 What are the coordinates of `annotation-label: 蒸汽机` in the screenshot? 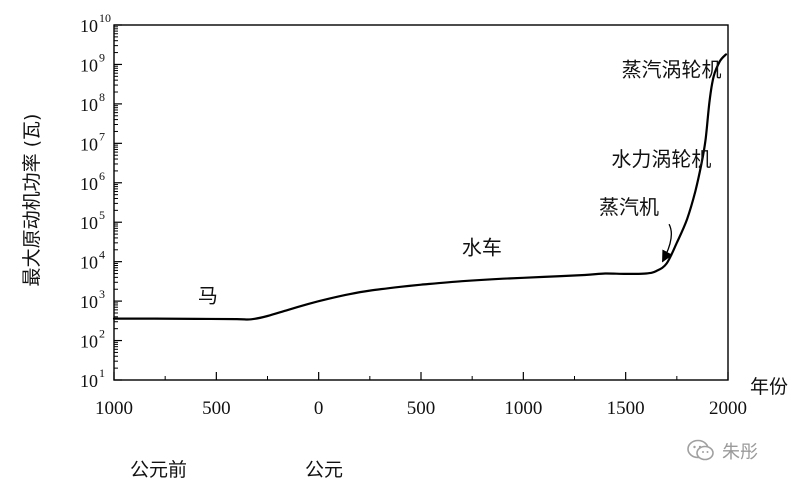 It's located at (629, 207).